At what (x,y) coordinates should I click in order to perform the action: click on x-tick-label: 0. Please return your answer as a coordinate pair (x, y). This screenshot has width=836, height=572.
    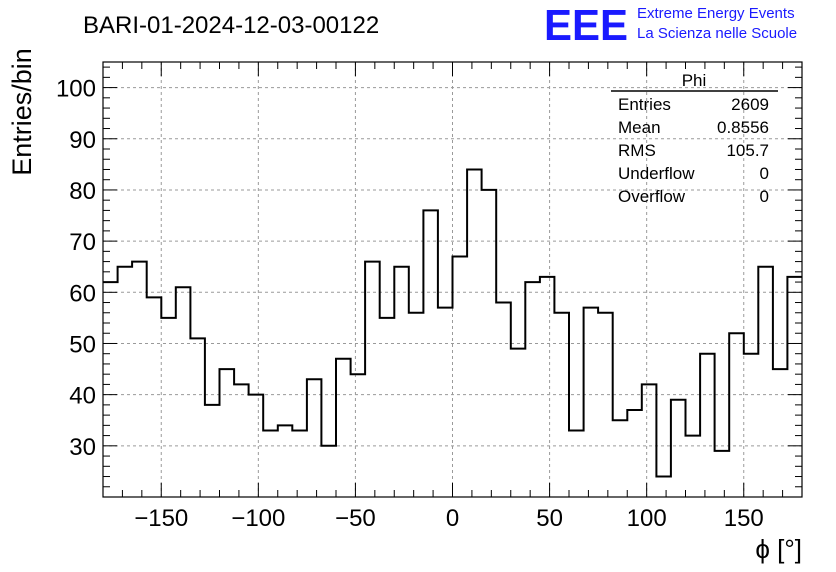
    Looking at the image, I should click on (452, 518).